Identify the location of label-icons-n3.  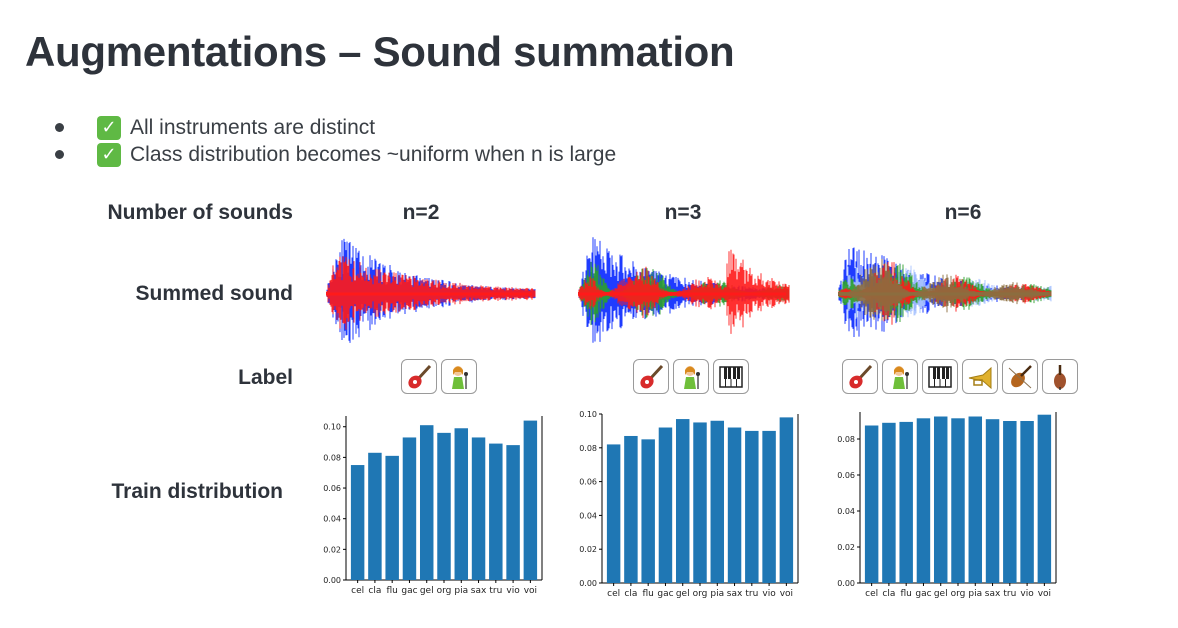
(691, 376).